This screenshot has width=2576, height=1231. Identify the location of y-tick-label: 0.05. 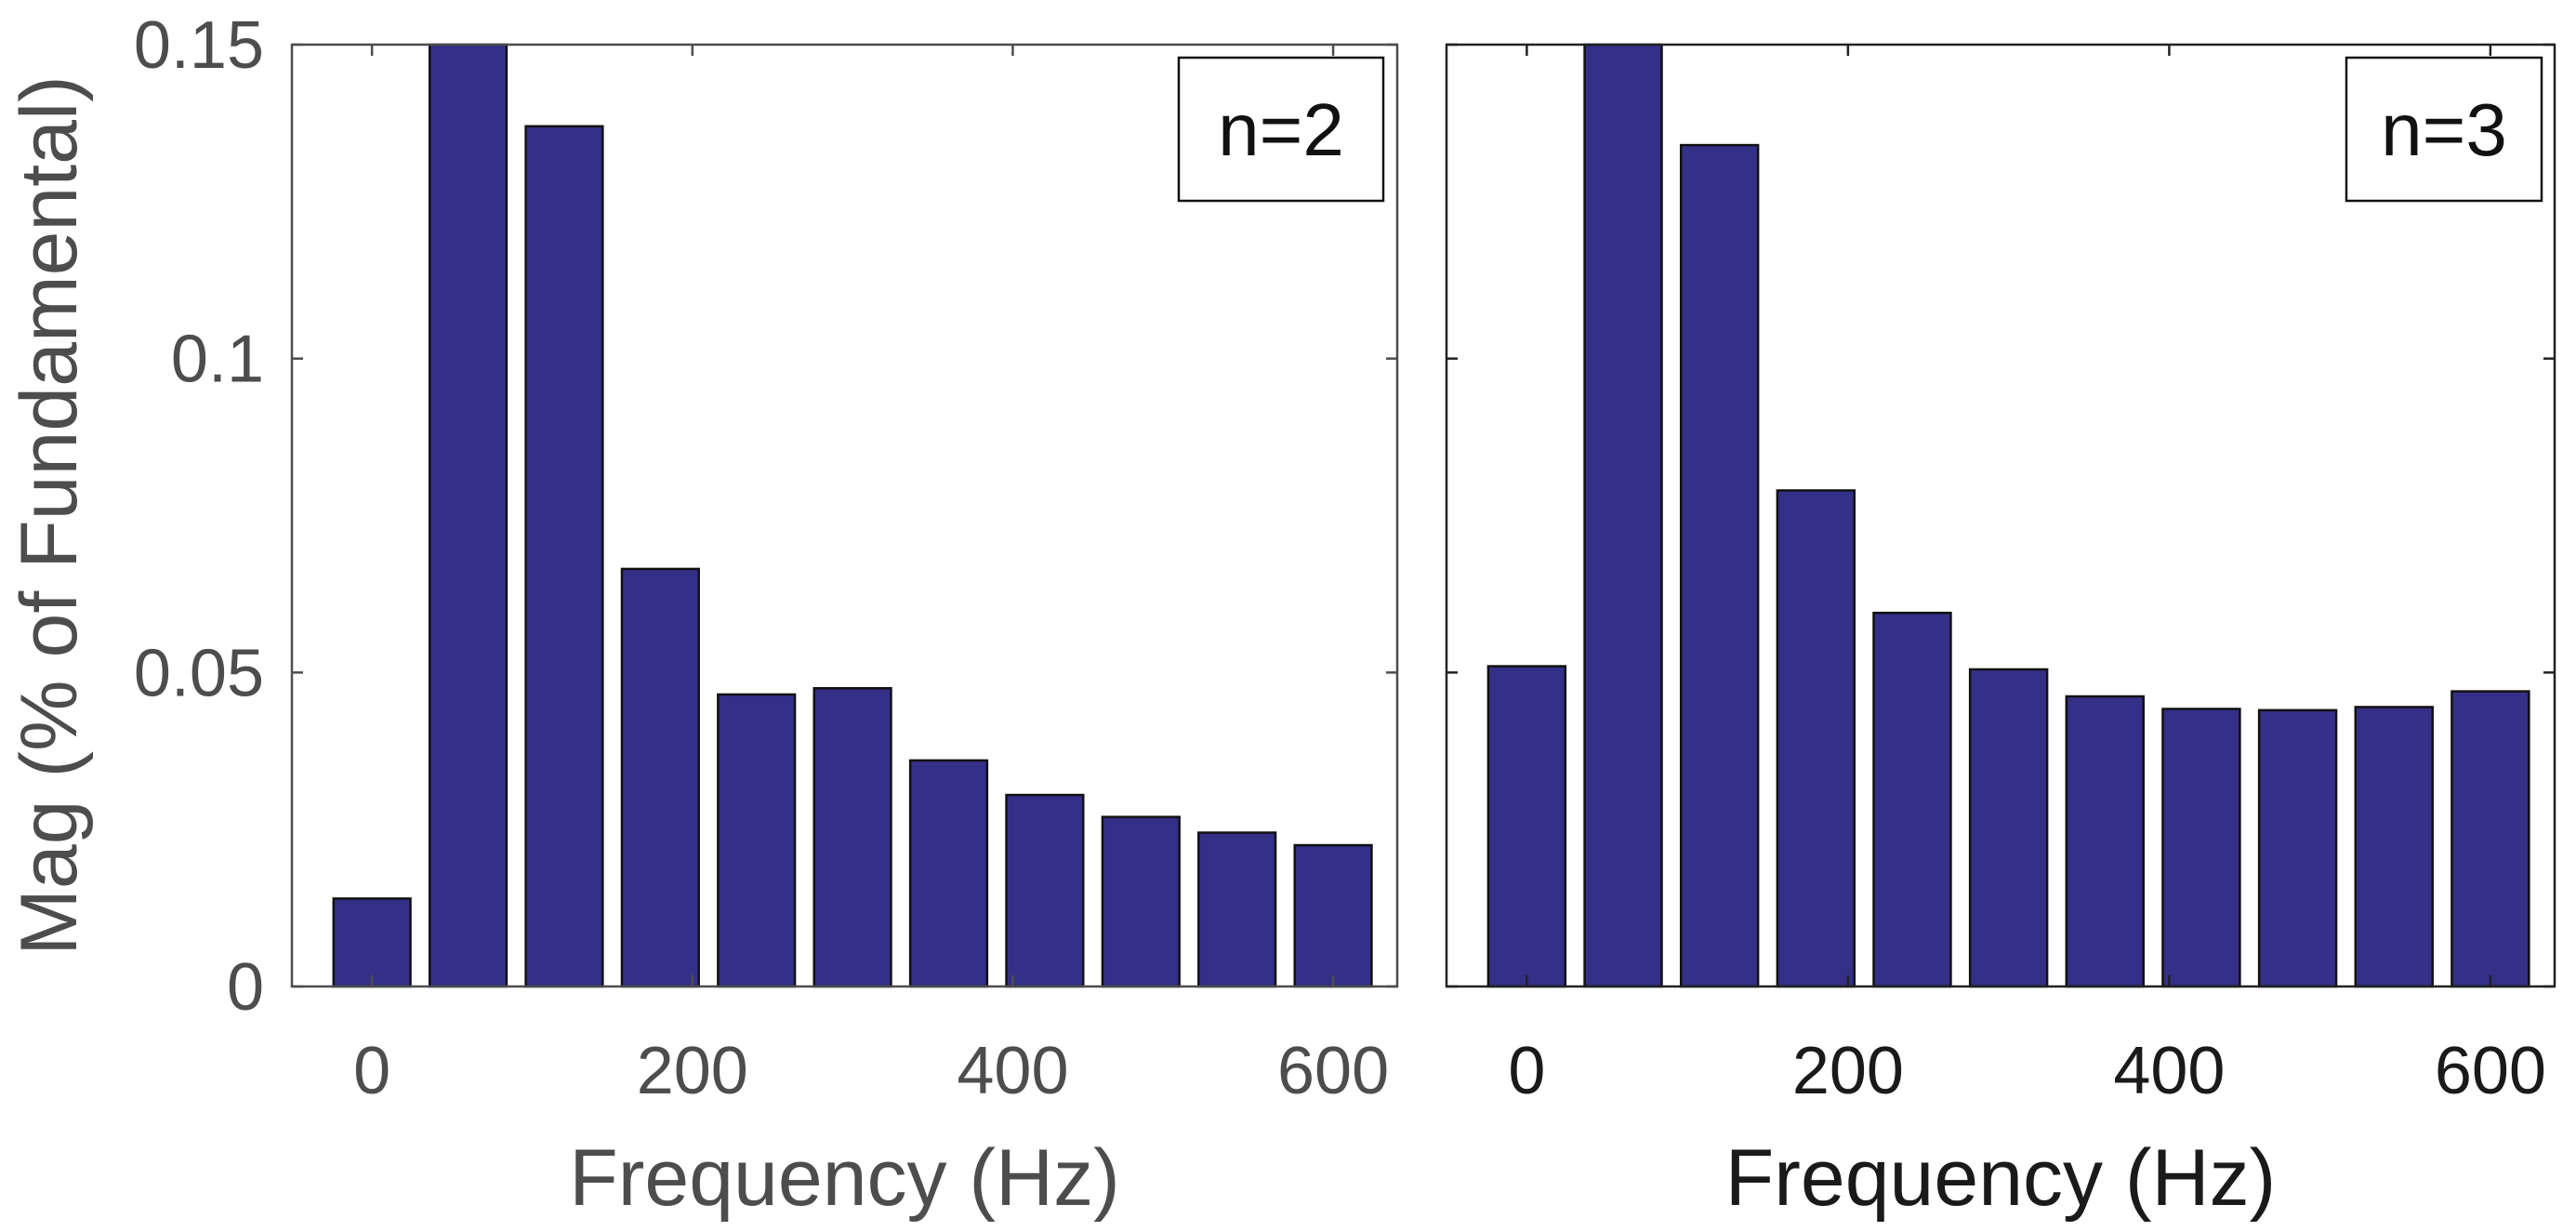
(199, 673).